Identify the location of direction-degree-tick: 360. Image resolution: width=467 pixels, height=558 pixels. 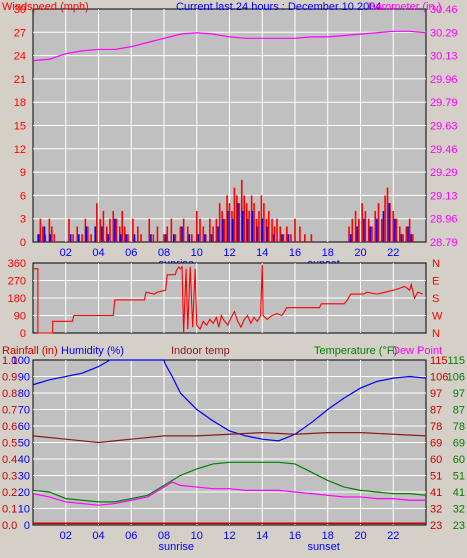
(17, 264).